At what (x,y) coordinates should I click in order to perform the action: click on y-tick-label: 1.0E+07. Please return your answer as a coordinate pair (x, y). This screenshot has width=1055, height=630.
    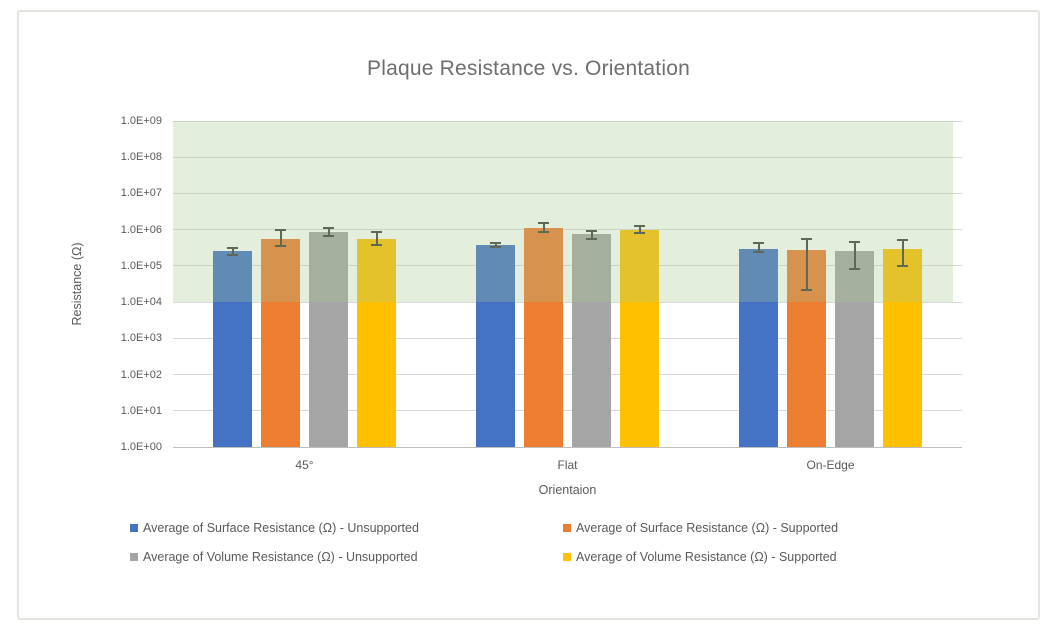
    Looking at the image, I should click on (141, 193).